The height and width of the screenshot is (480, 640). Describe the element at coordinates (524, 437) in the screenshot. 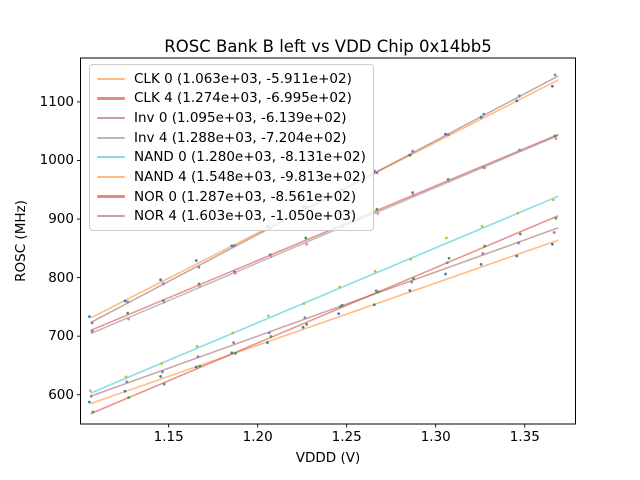

I see `x-tick-label: 1.35` at that location.